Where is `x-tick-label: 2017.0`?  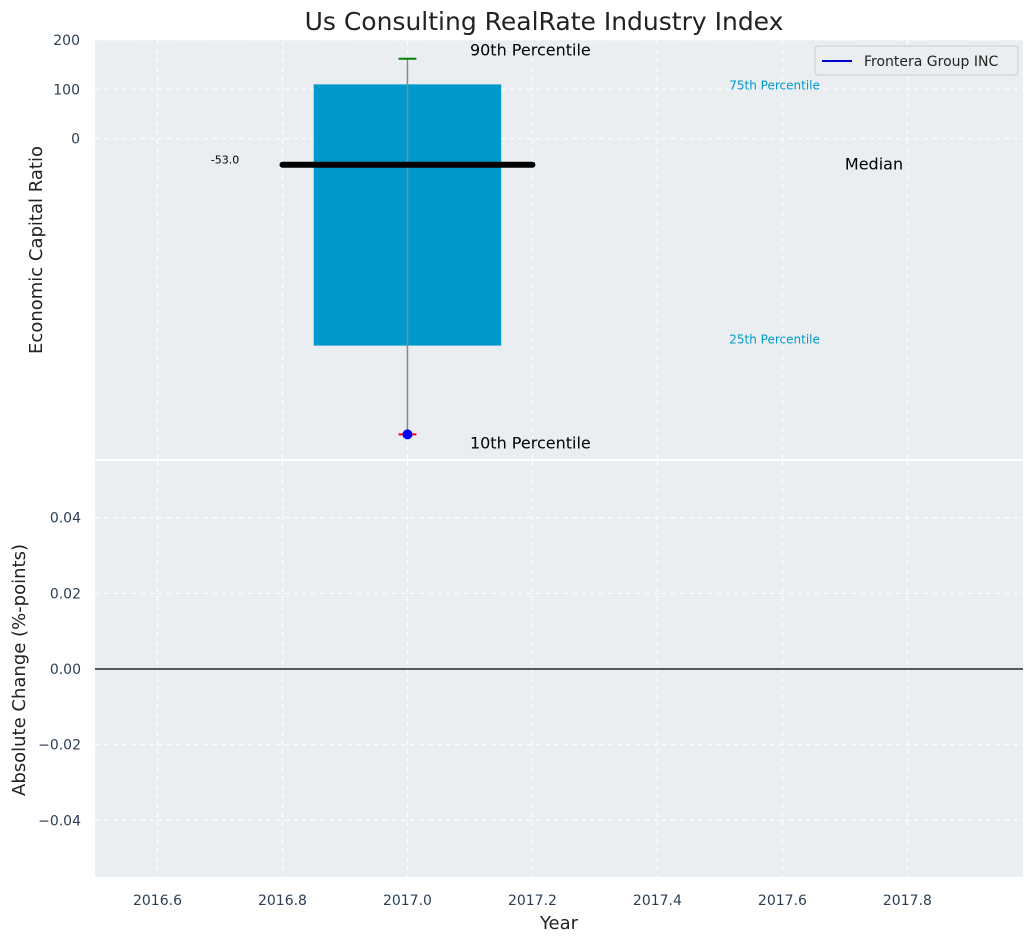 x-tick-label: 2017.0 is located at coordinates (407, 901).